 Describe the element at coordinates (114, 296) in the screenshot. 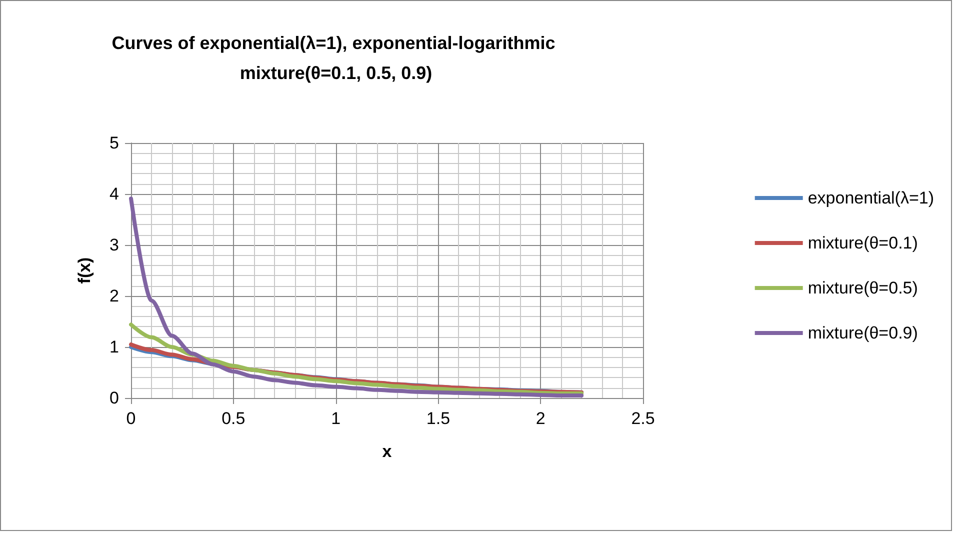

I see `y-tick-label: 2` at that location.